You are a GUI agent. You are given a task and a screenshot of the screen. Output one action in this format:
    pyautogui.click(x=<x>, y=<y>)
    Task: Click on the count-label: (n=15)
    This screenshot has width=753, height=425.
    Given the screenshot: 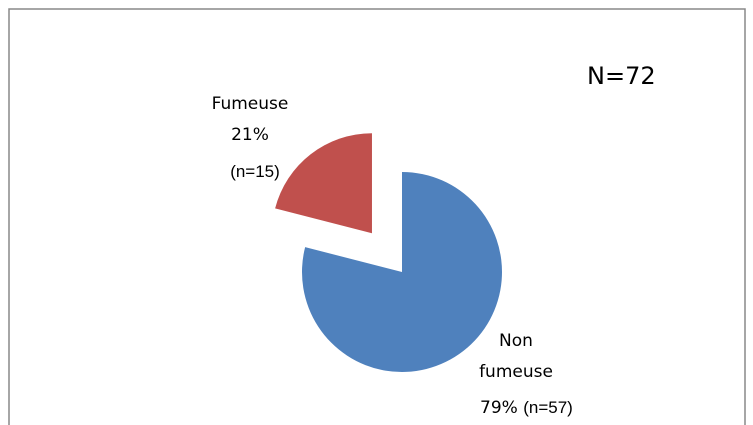 What is the action you would take?
    pyautogui.click(x=255, y=171)
    